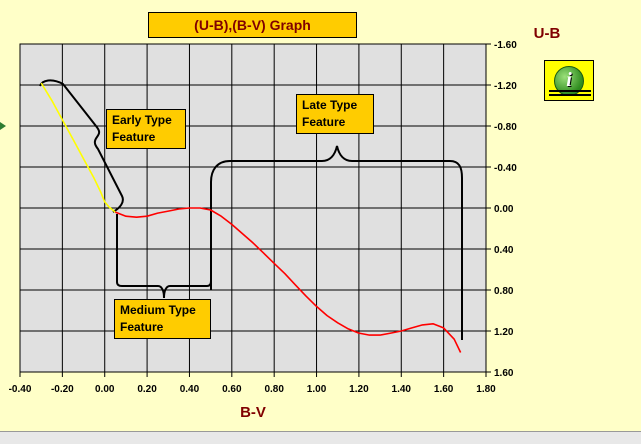 This screenshot has height=444, width=641. Describe the element at coordinates (317, 389) in the screenshot. I see `x-tick-label: 1.00` at that location.